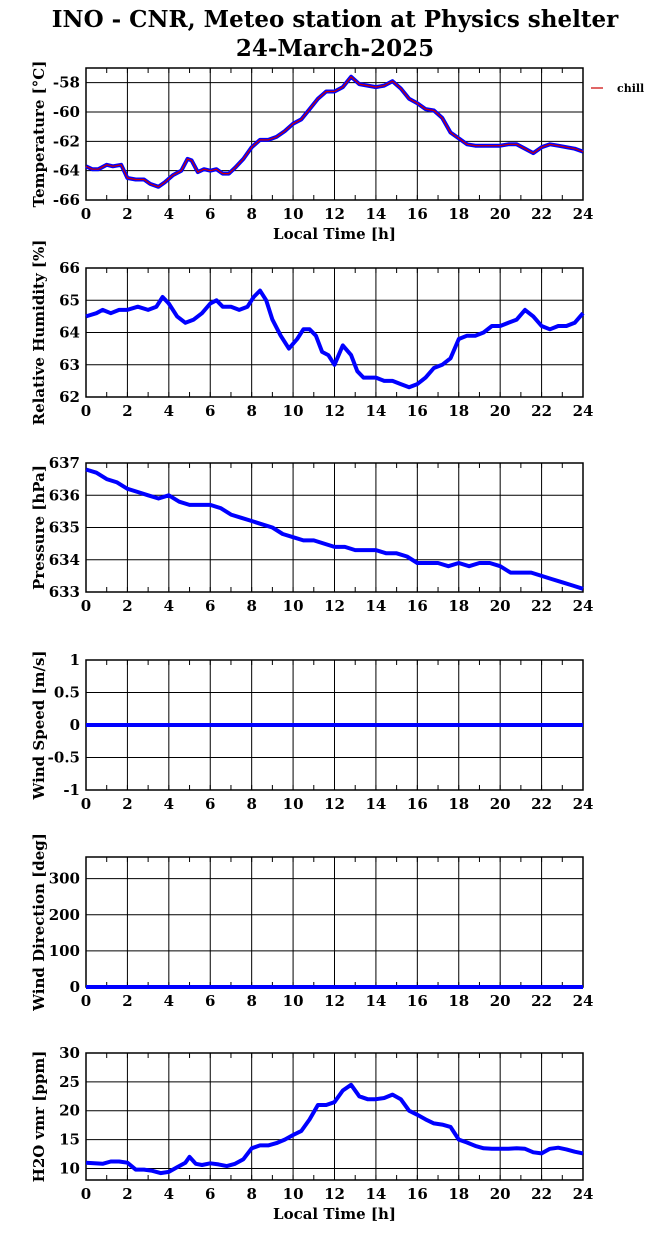  Describe the element at coordinates (69, 1168) in the screenshot. I see `y-tick-label: 10` at that location.